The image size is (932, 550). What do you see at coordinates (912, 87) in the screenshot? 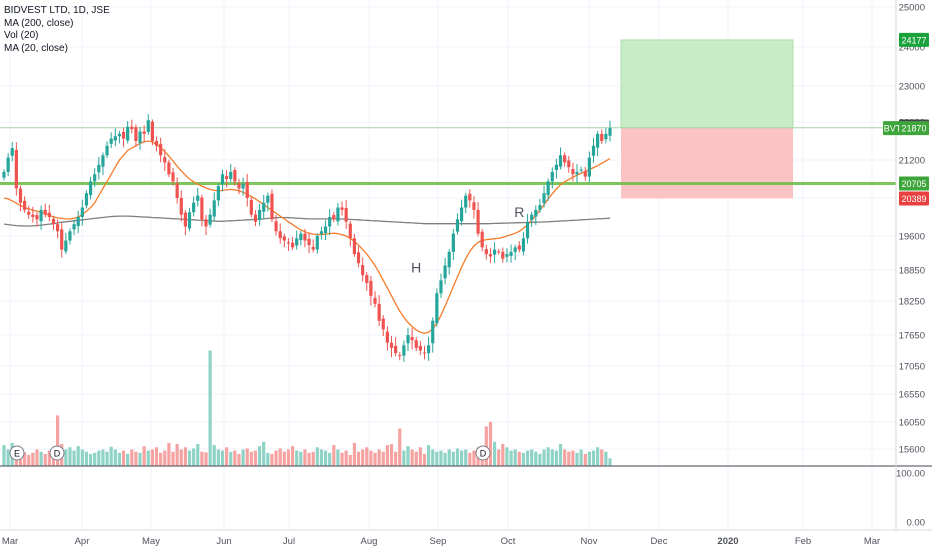
I see `price-tick-label: 23000` at bounding box center [912, 87].